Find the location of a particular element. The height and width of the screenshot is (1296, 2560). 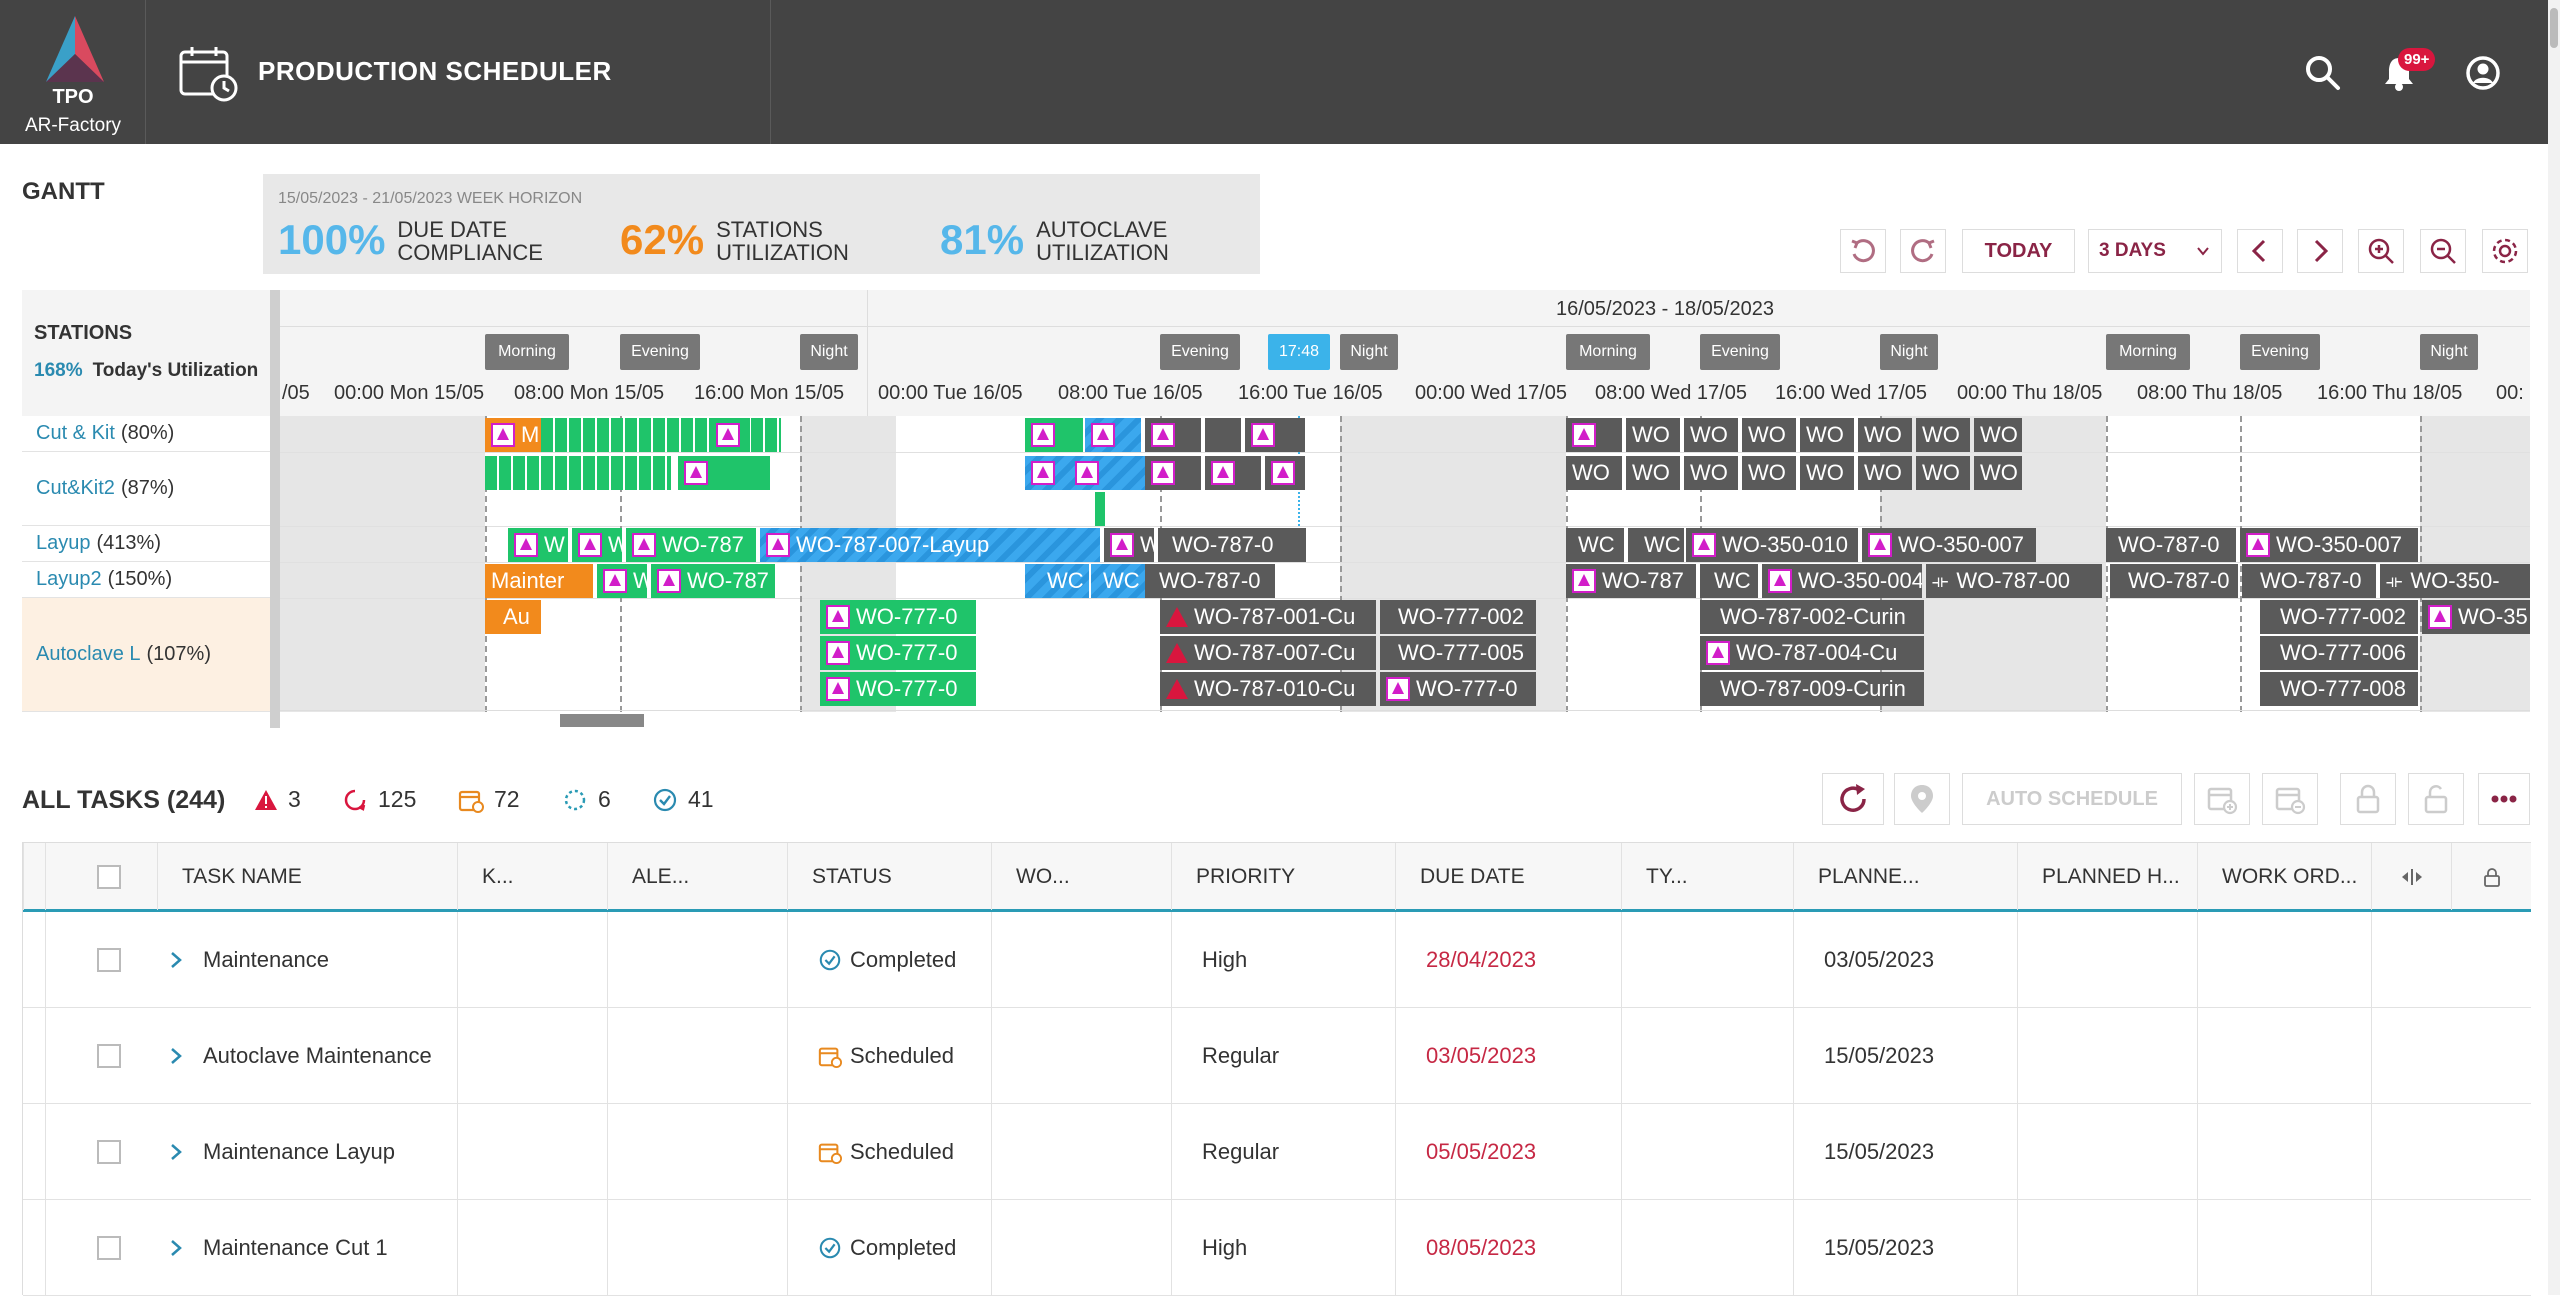

task-bar: WO-787-009-Curin is located at coordinates (1812, 689).